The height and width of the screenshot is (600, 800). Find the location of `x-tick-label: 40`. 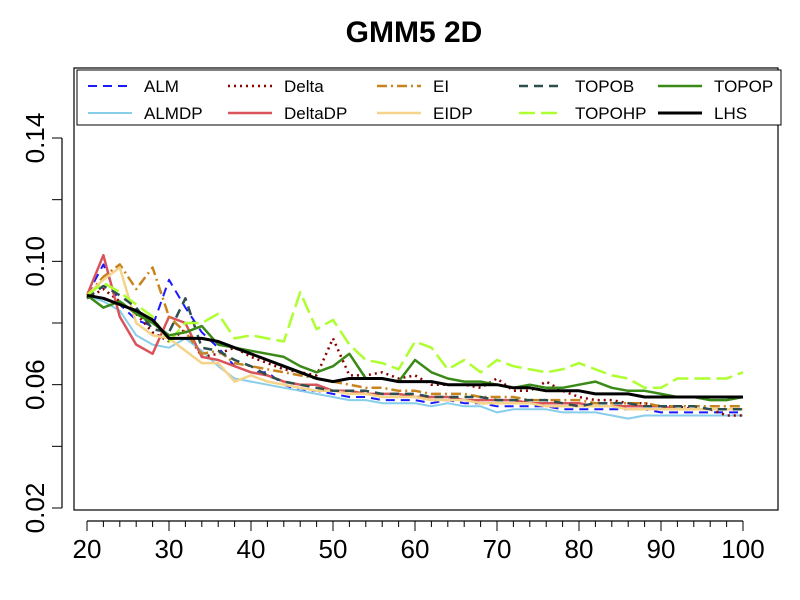

x-tick-label: 40 is located at coordinates (251, 549).